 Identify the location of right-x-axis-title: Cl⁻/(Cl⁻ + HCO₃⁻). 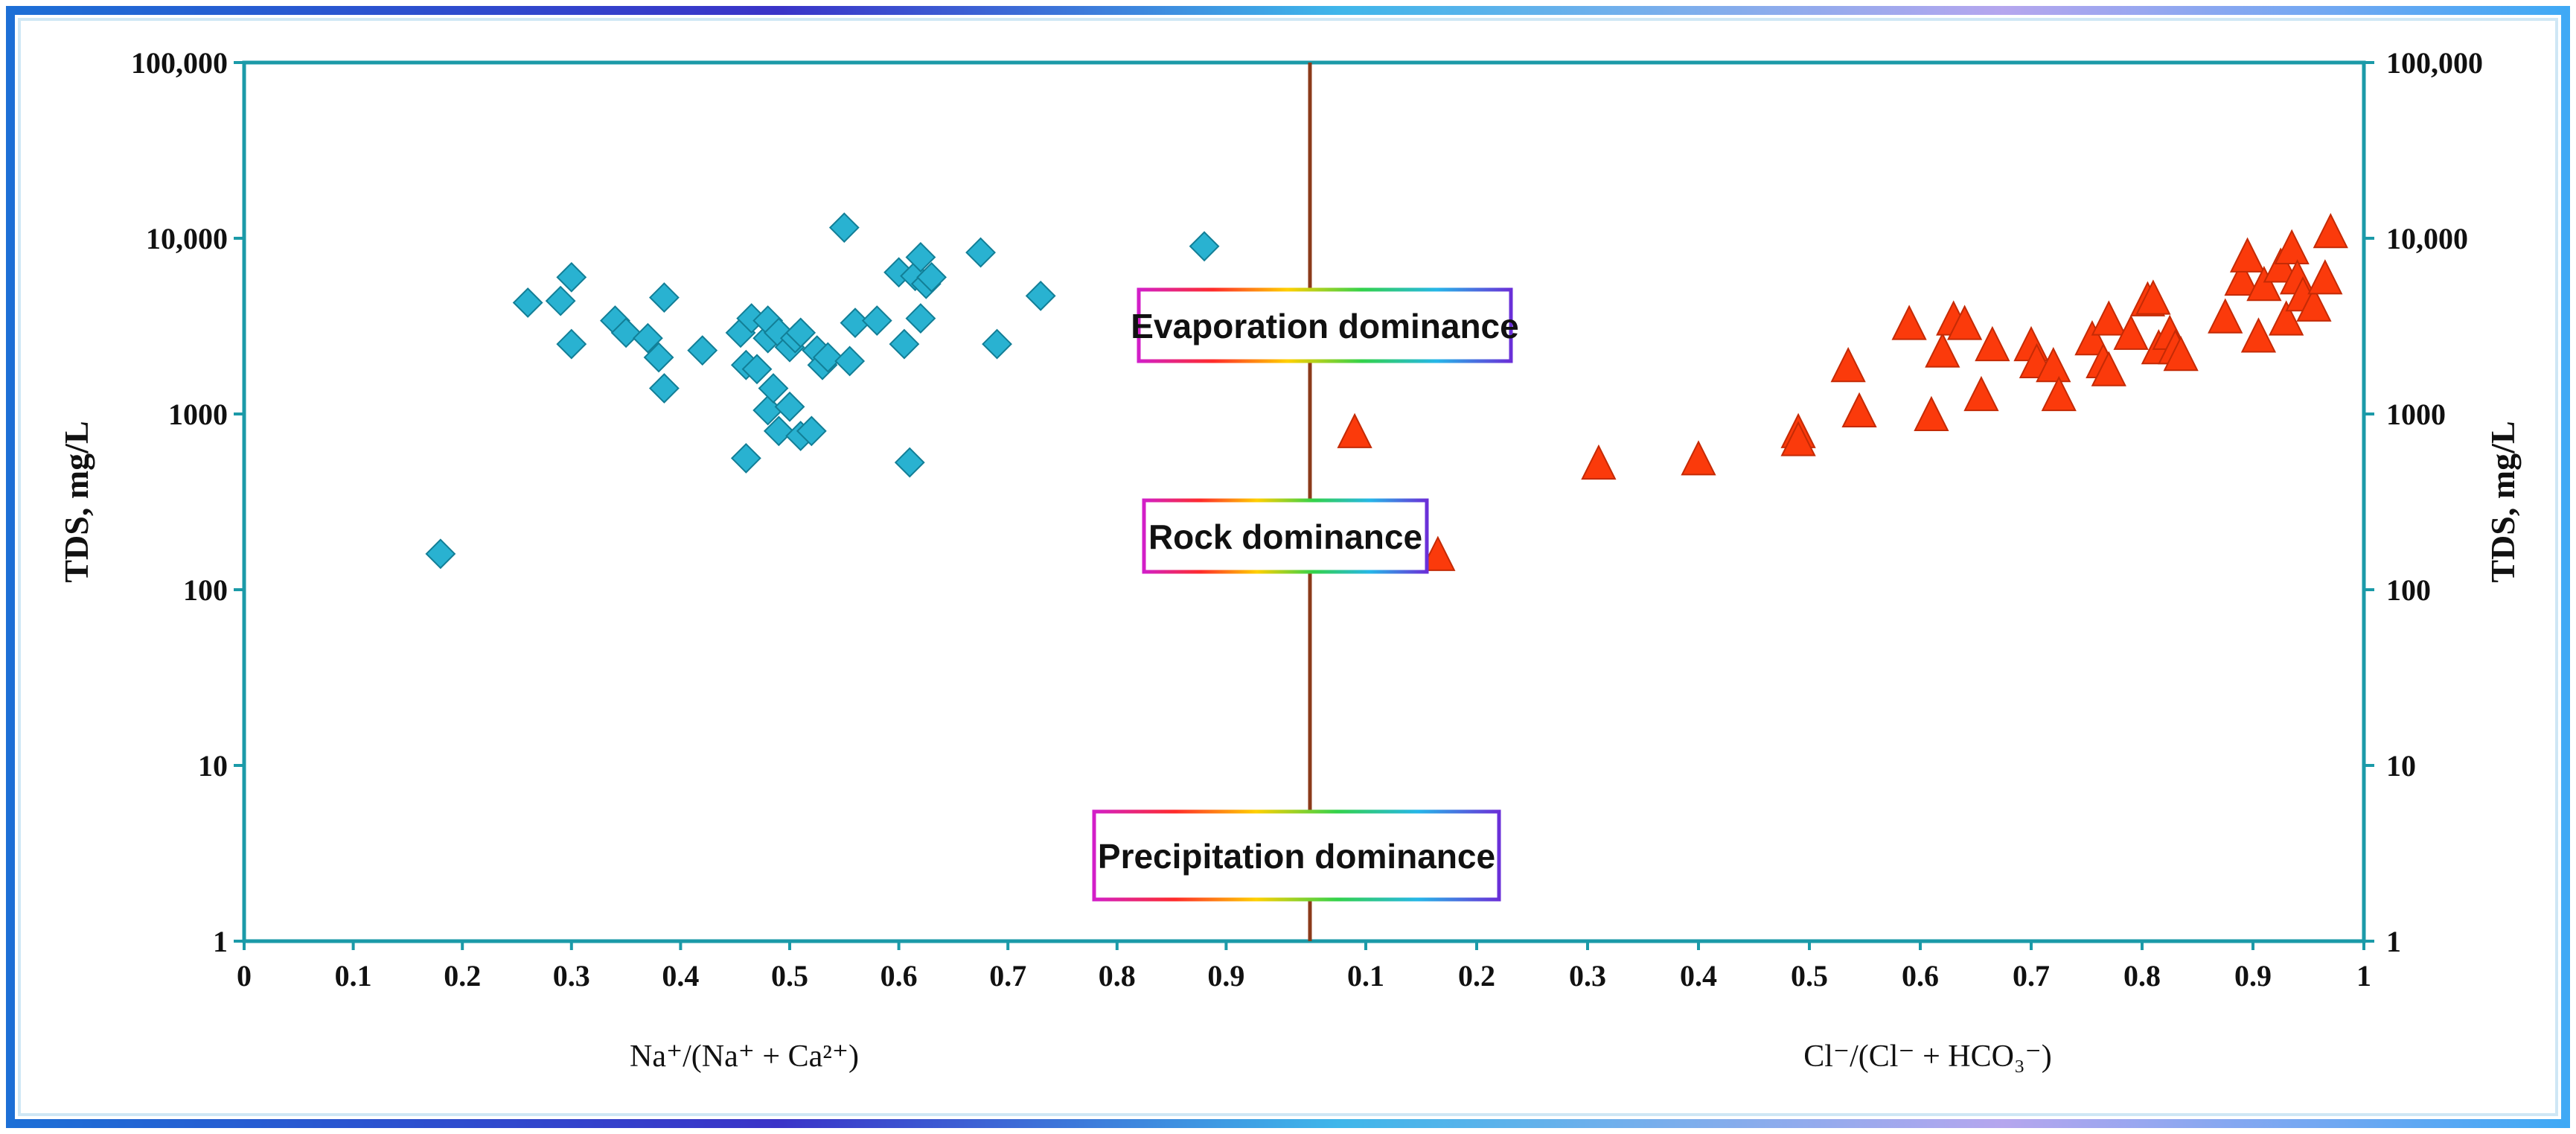
(1927, 1056).